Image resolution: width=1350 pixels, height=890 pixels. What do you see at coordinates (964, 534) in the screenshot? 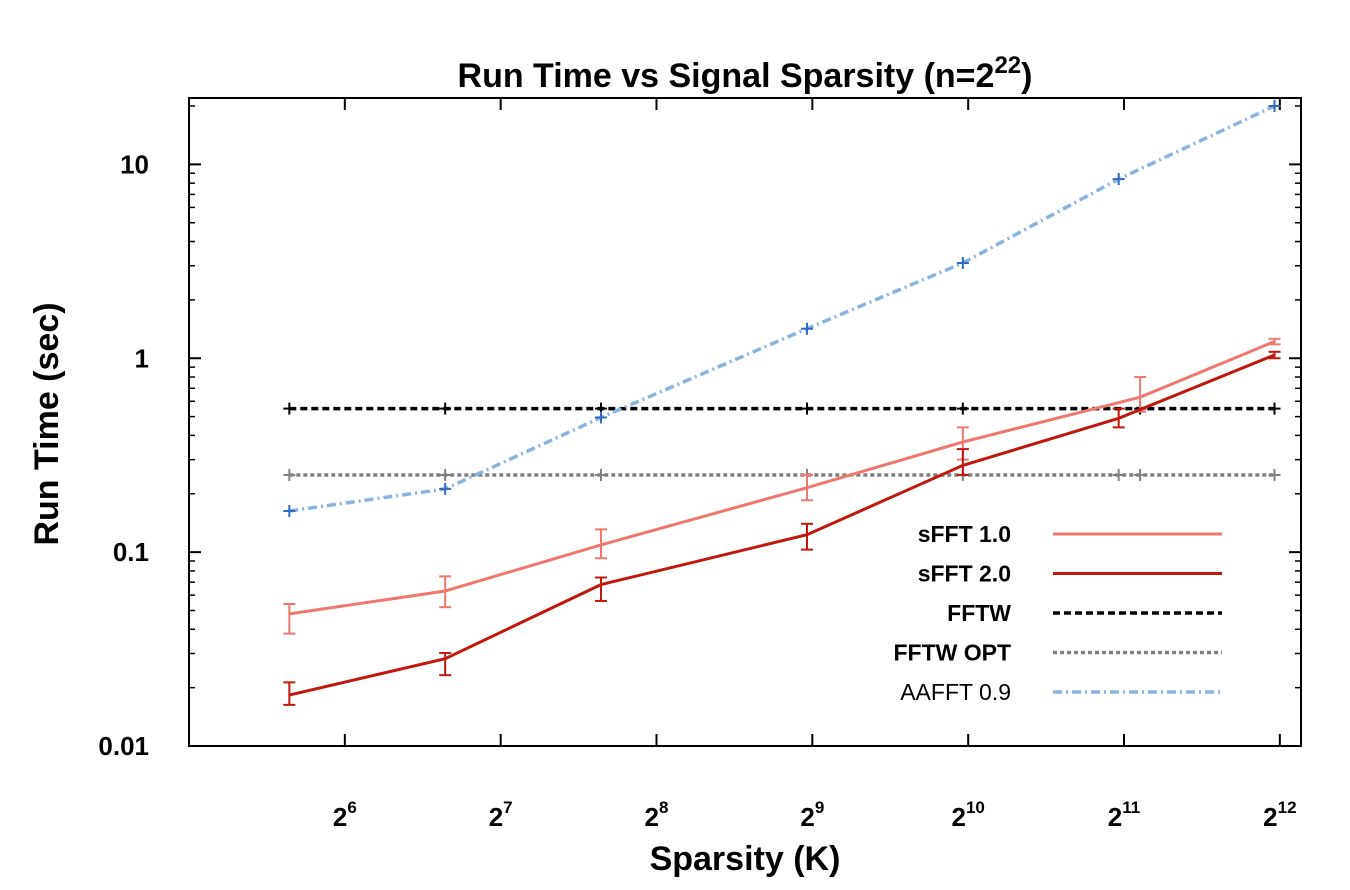
I see `legend-label: sFFT 1.0` at bounding box center [964, 534].